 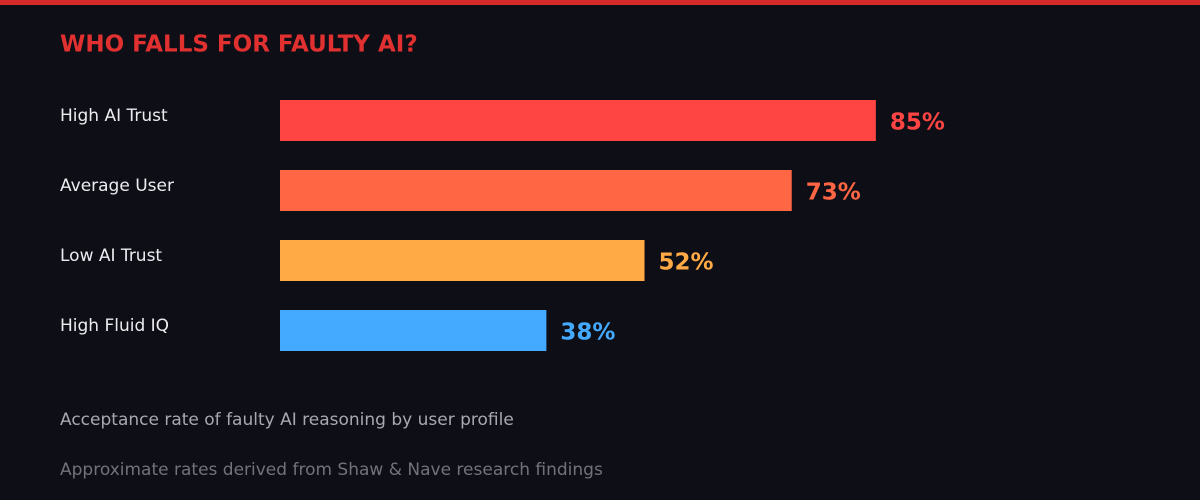 I want to click on chart-title: WHO FALLS FOR FAULTY AI?, so click(x=239, y=45).